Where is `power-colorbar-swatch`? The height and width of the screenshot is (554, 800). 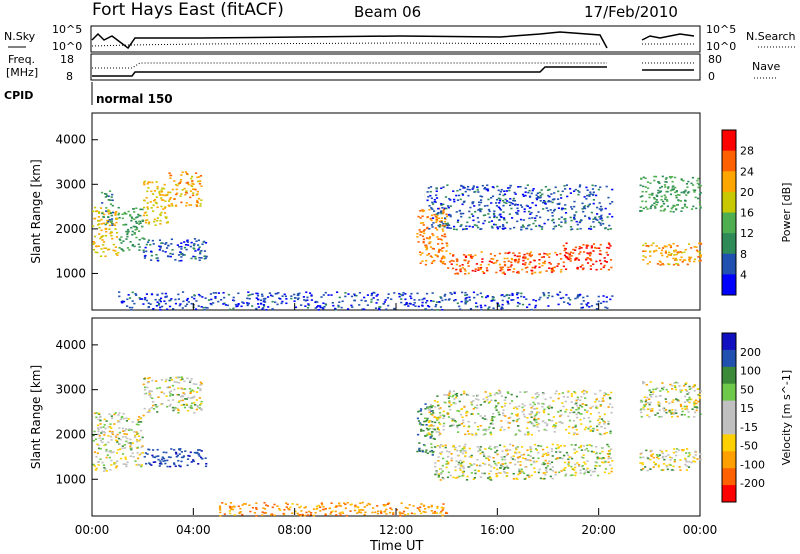 power-colorbar-swatch is located at coordinates (729, 161).